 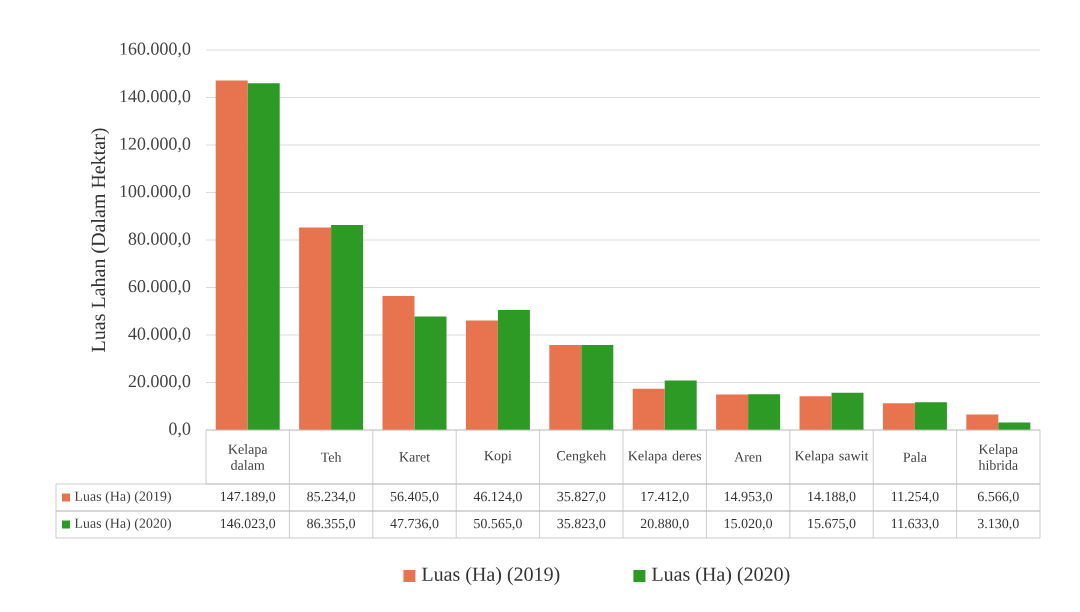 What do you see at coordinates (122, 497) in the screenshot?
I see `legend-label: Luas (Ha) (2019)` at bounding box center [122, 497].